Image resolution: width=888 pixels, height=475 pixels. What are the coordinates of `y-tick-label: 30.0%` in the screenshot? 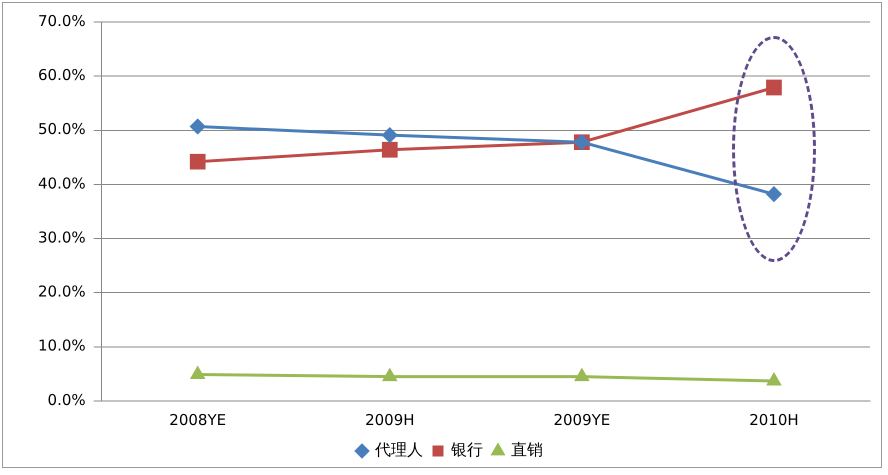 It's located at (62, 237).